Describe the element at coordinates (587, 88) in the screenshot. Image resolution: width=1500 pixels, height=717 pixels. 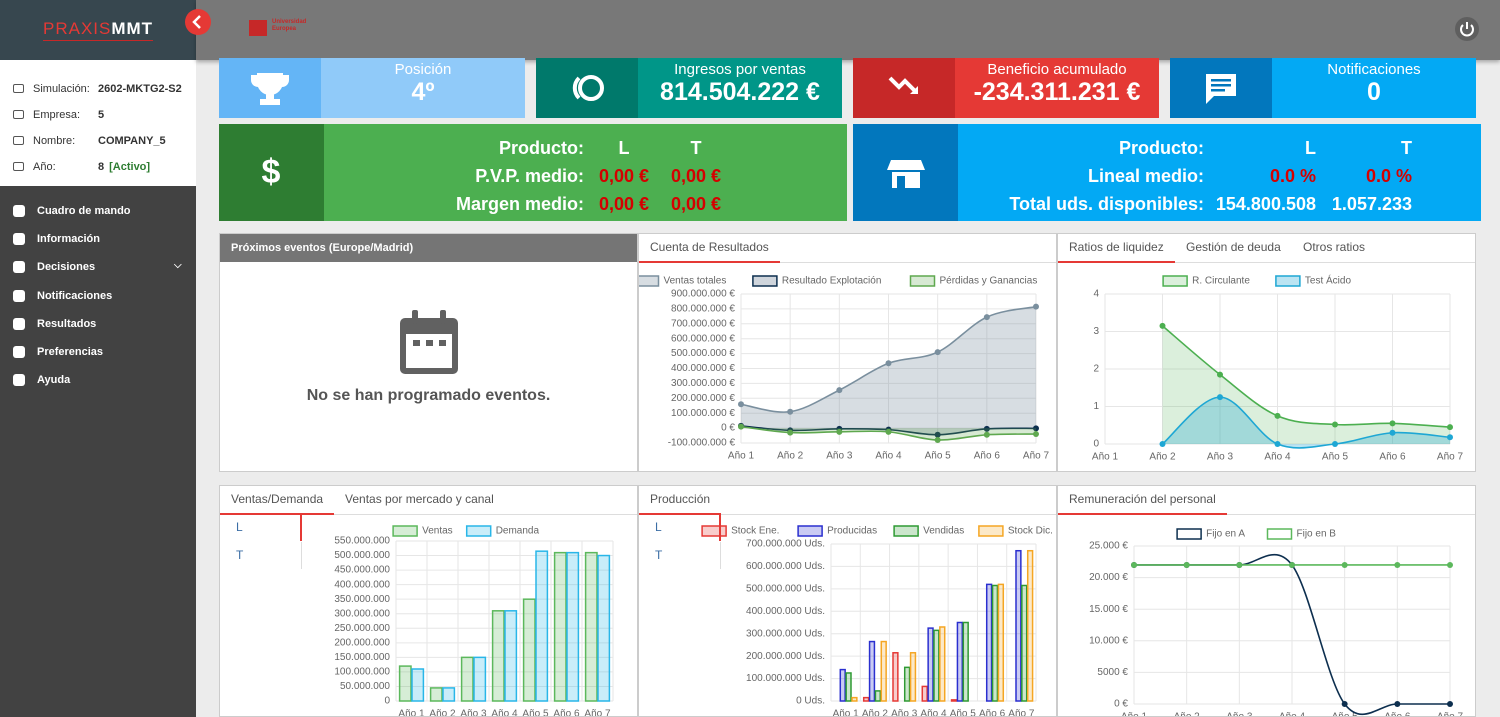
I see `kpi-icon` at that location.